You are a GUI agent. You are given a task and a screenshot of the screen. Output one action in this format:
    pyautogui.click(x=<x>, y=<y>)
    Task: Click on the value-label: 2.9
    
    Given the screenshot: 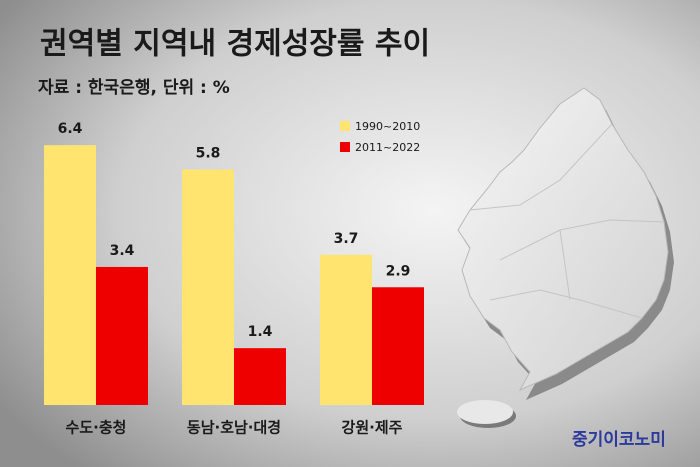 What is the action you would take?
    pyautogui.click(x=398, y=271)
    